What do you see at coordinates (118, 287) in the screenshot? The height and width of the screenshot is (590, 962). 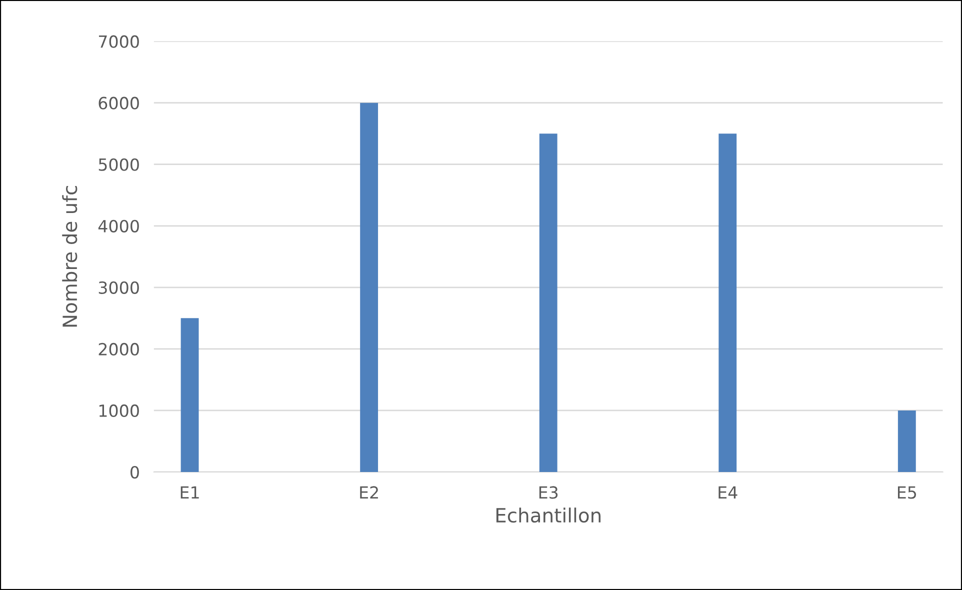 I see `y-tick-label: 3000` at bounding box center [118, 287].